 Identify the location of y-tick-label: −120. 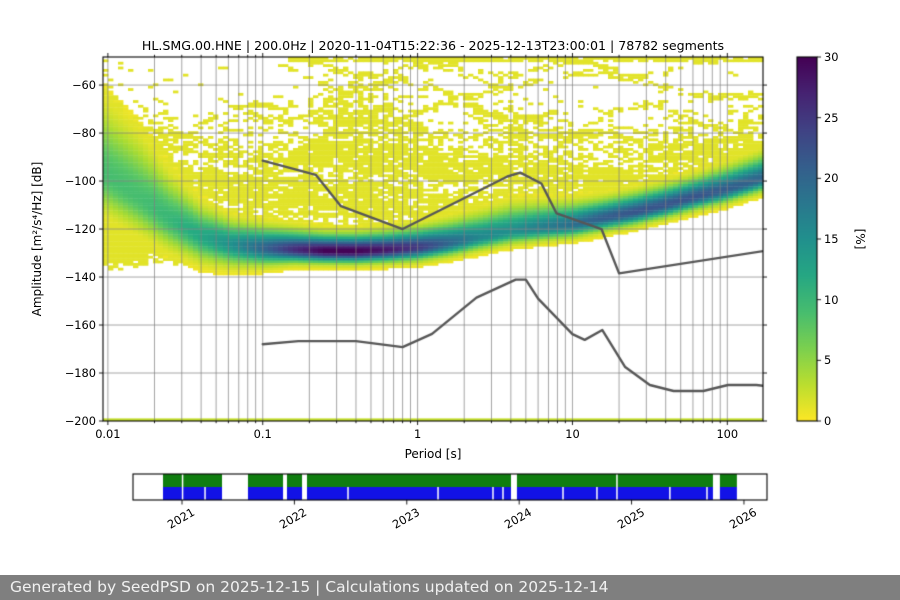
(80, 229).